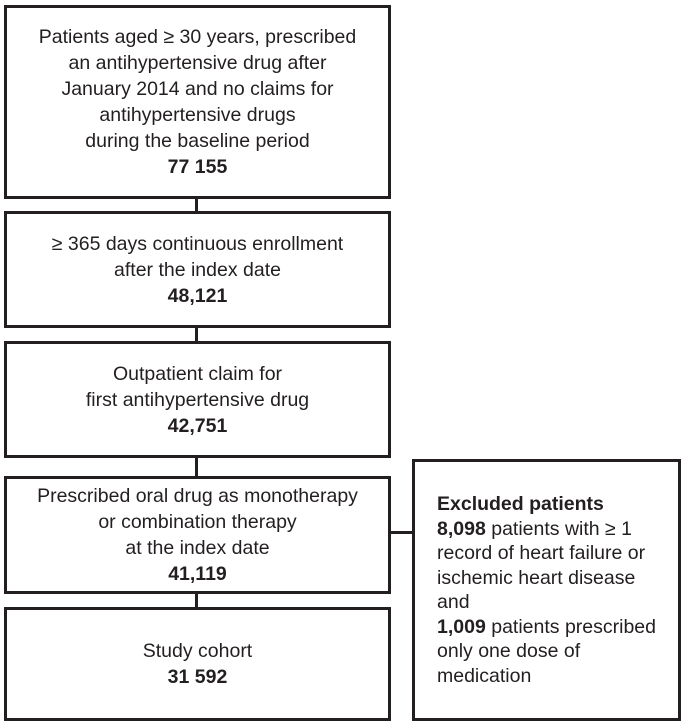 This screenshot has width=685, height=725. Describe the element at coordinates (562, 528) in the screenshot. I see `excluded-text: patients with ≥ 1` at that location.